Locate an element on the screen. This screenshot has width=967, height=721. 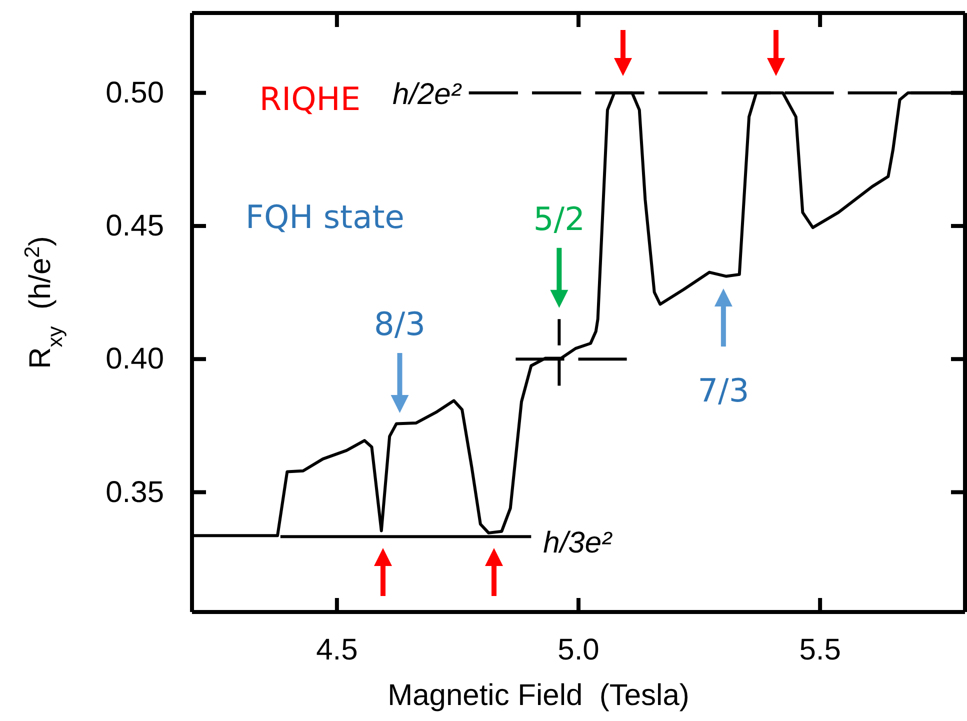
annotation: 7/3 is located at coordinates (724, 391).